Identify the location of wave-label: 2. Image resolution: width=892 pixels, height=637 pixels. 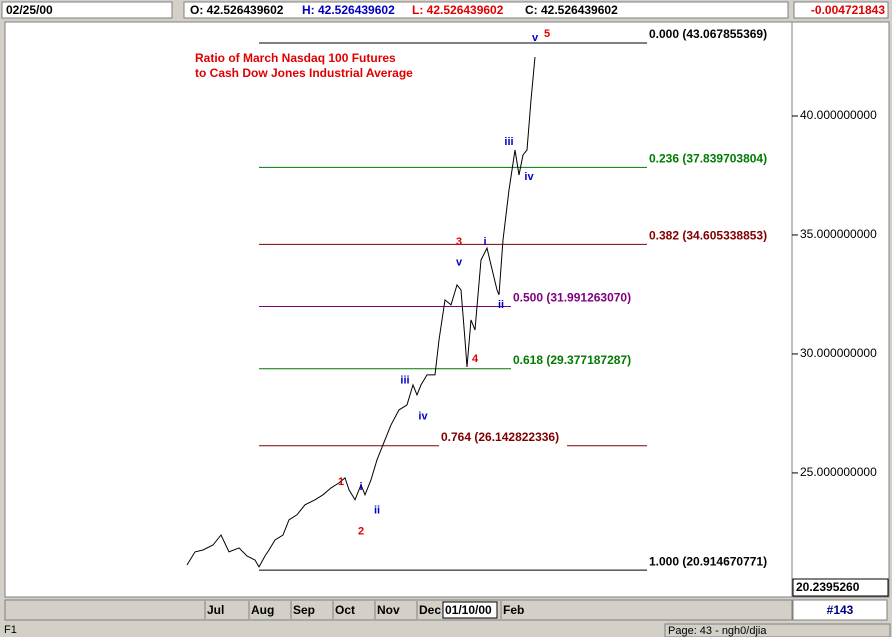
(361, 532).